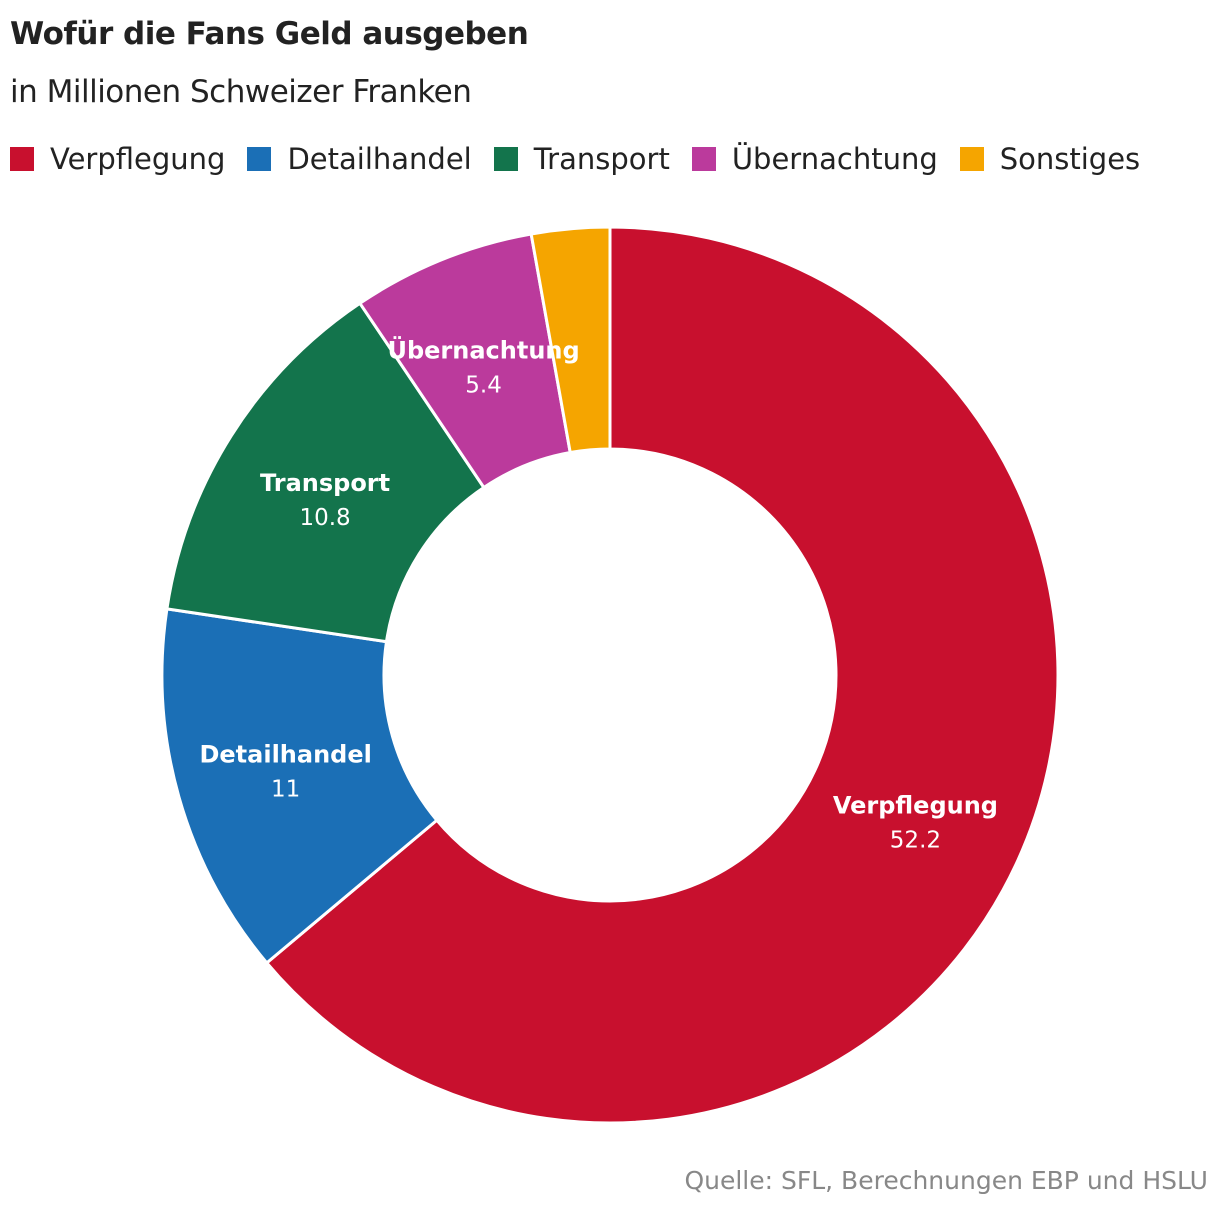 The width and height of the screenshot is (1220, 1216). I want to click on slice-sonstiges, so click(570, 340).